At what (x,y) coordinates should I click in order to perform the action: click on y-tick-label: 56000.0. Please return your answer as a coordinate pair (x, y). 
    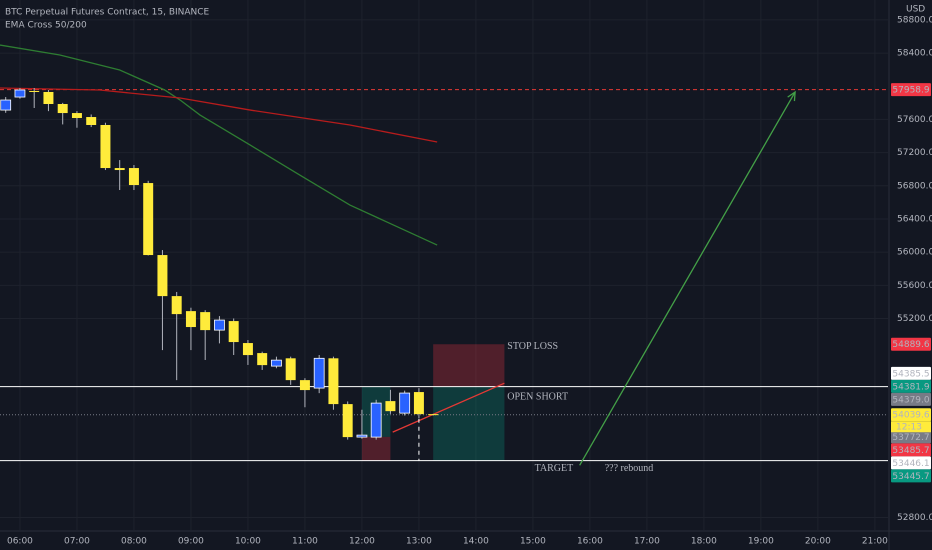
    Looking at the image, I should click on (914, 253).